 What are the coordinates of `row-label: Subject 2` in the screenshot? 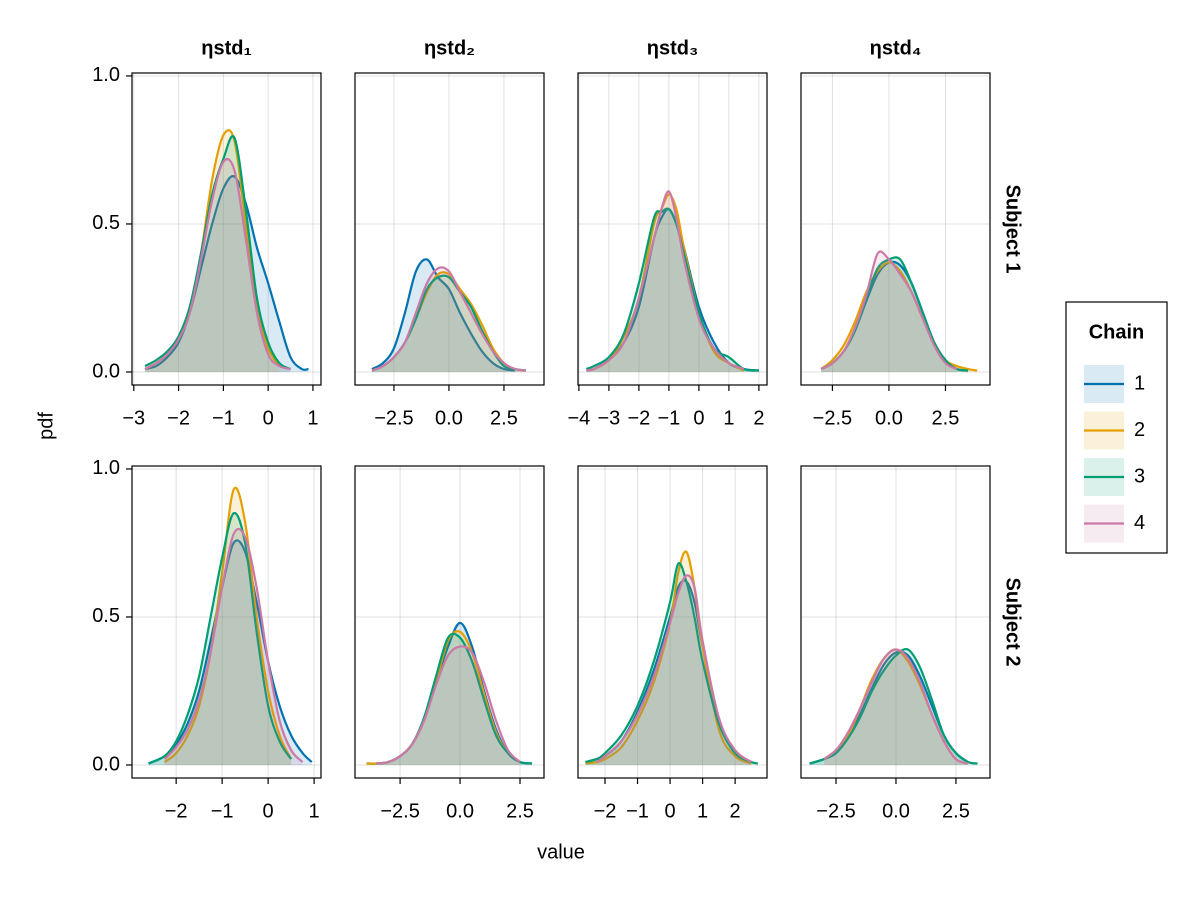 It's located at (1013, 622).